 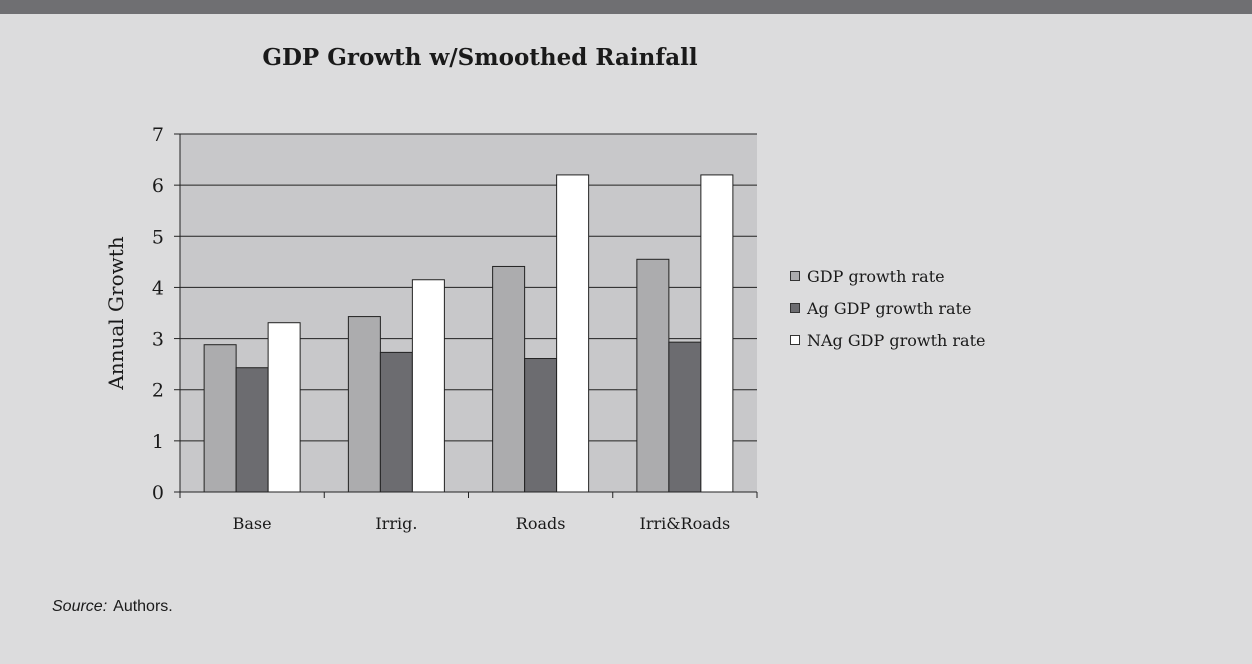 I want to click on x-tick-label: Roads, so click(x=541, y=523).